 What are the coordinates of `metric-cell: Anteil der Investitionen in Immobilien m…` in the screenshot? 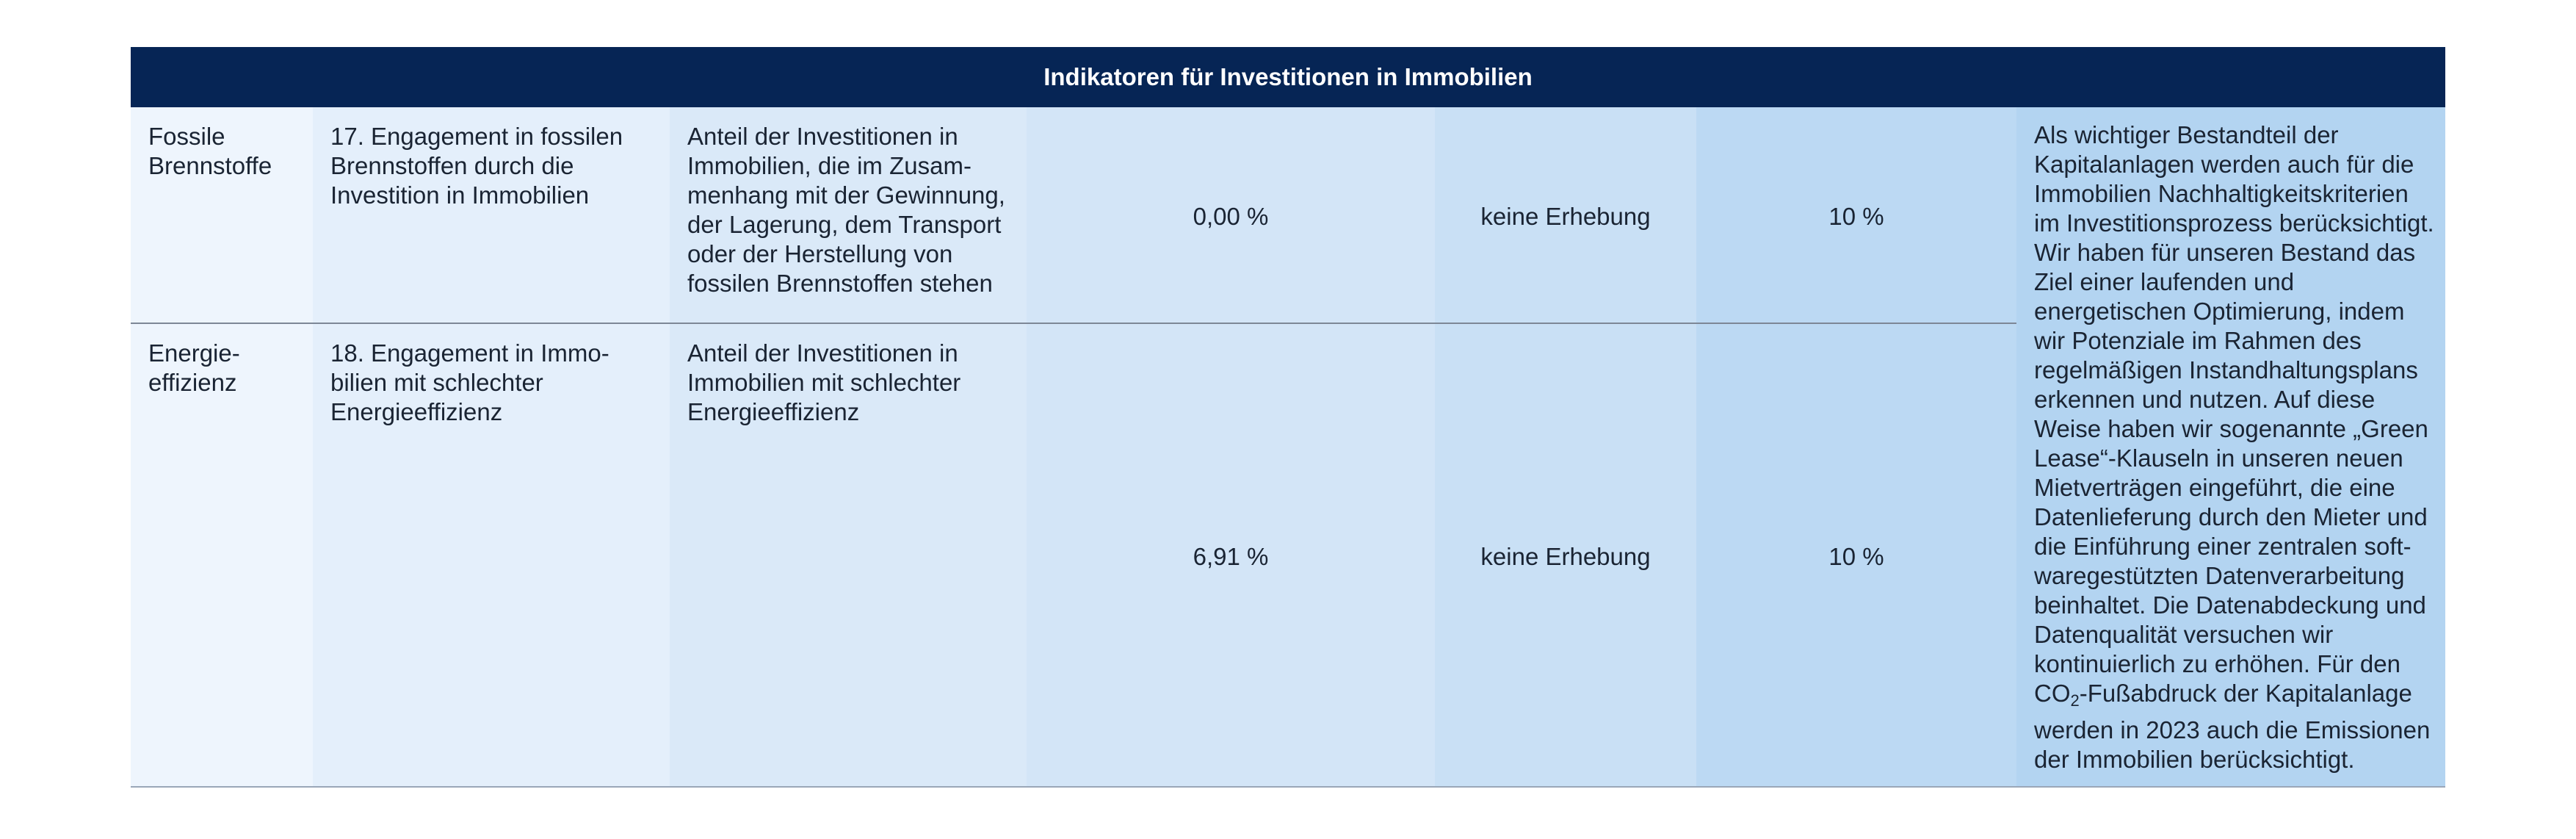 It's located at (848, 555).